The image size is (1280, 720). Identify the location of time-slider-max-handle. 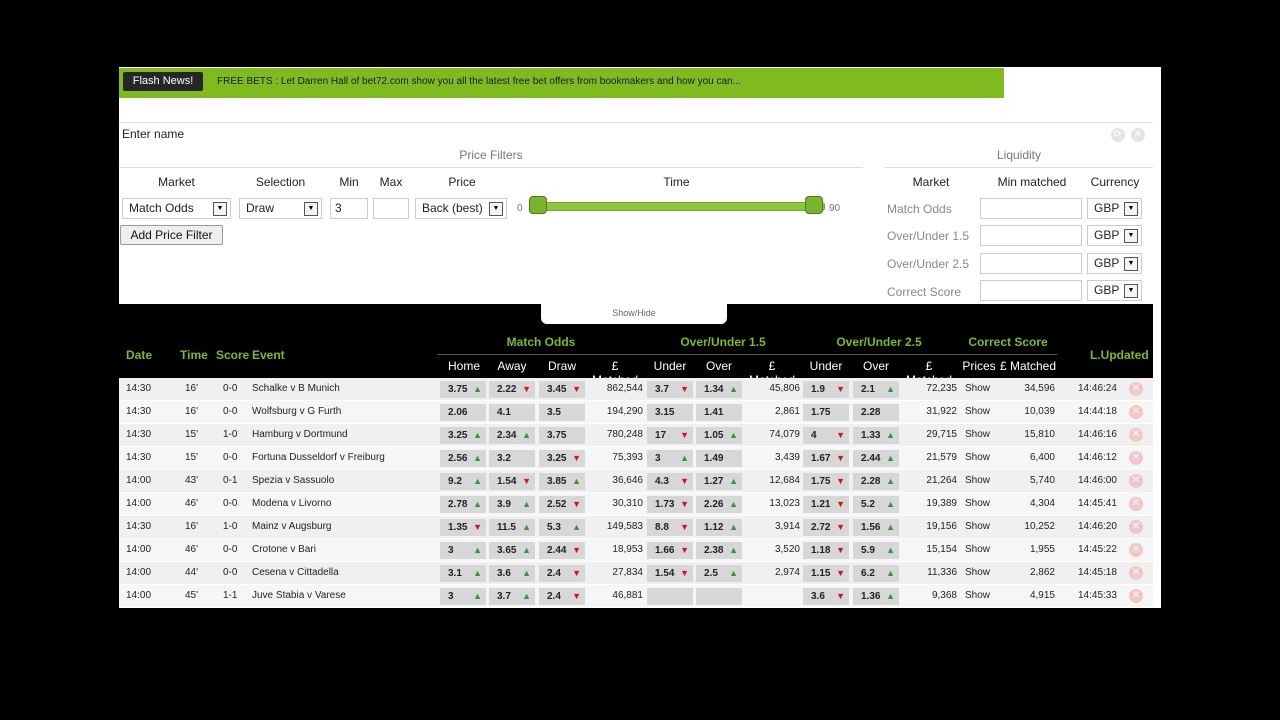
(814, 205).